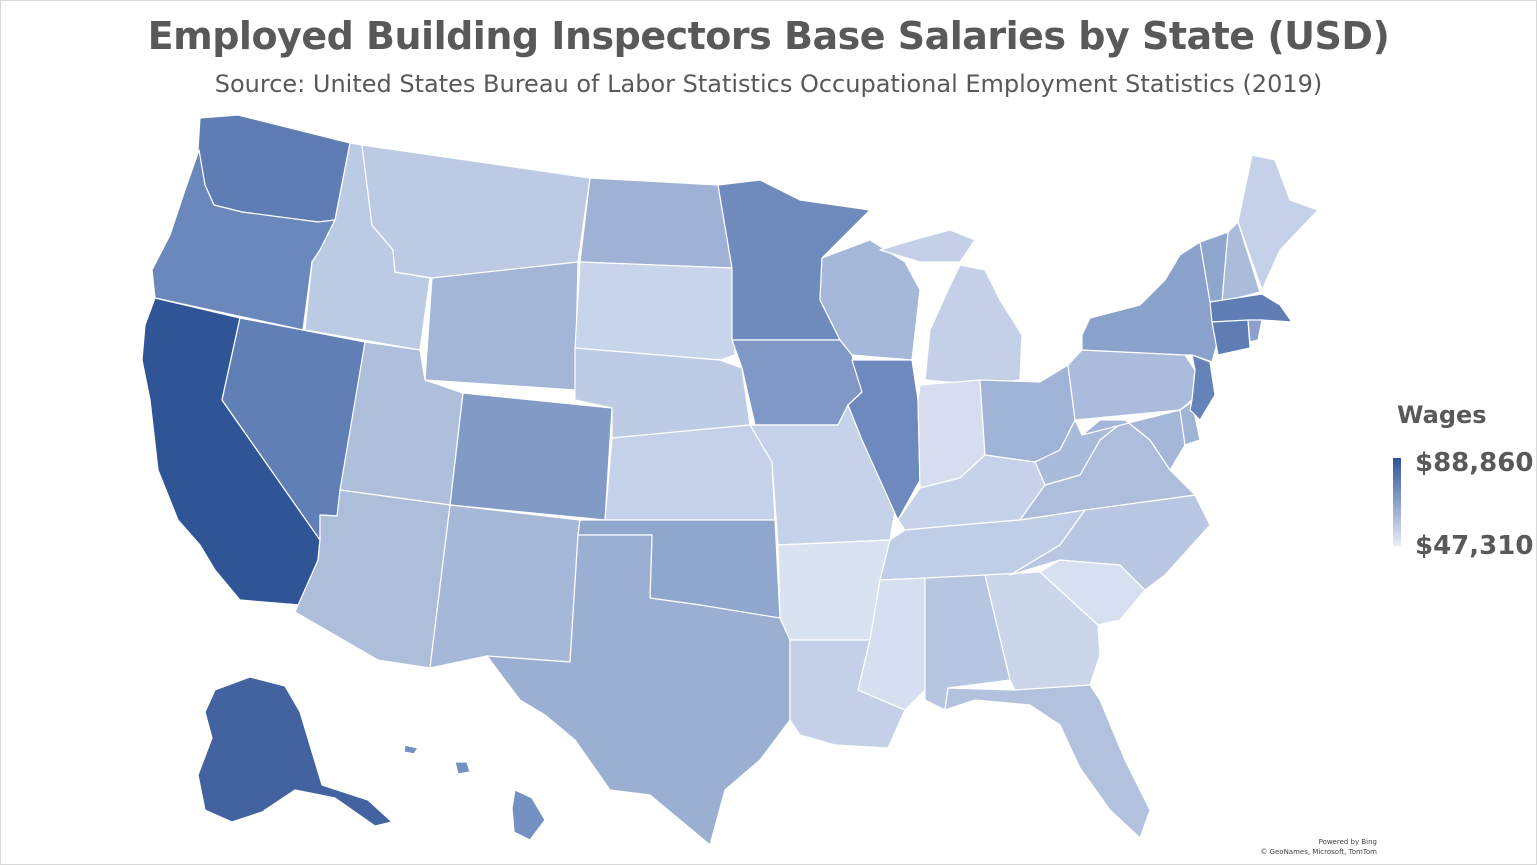 This screenshot has height=865, width=1537. What do you see at coordinates (1202, 387) in the screenshot?
I see `state-NJ` at bounding box center [1202, 387].